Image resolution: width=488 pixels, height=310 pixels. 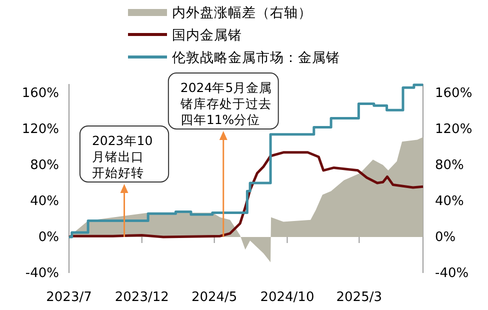 What do you see at coordinates (225, 103) in the screenshot?
I see `annotation: 2024年5月金属锗库存处于过去四年11%分位` at bounding box center [225, 103].